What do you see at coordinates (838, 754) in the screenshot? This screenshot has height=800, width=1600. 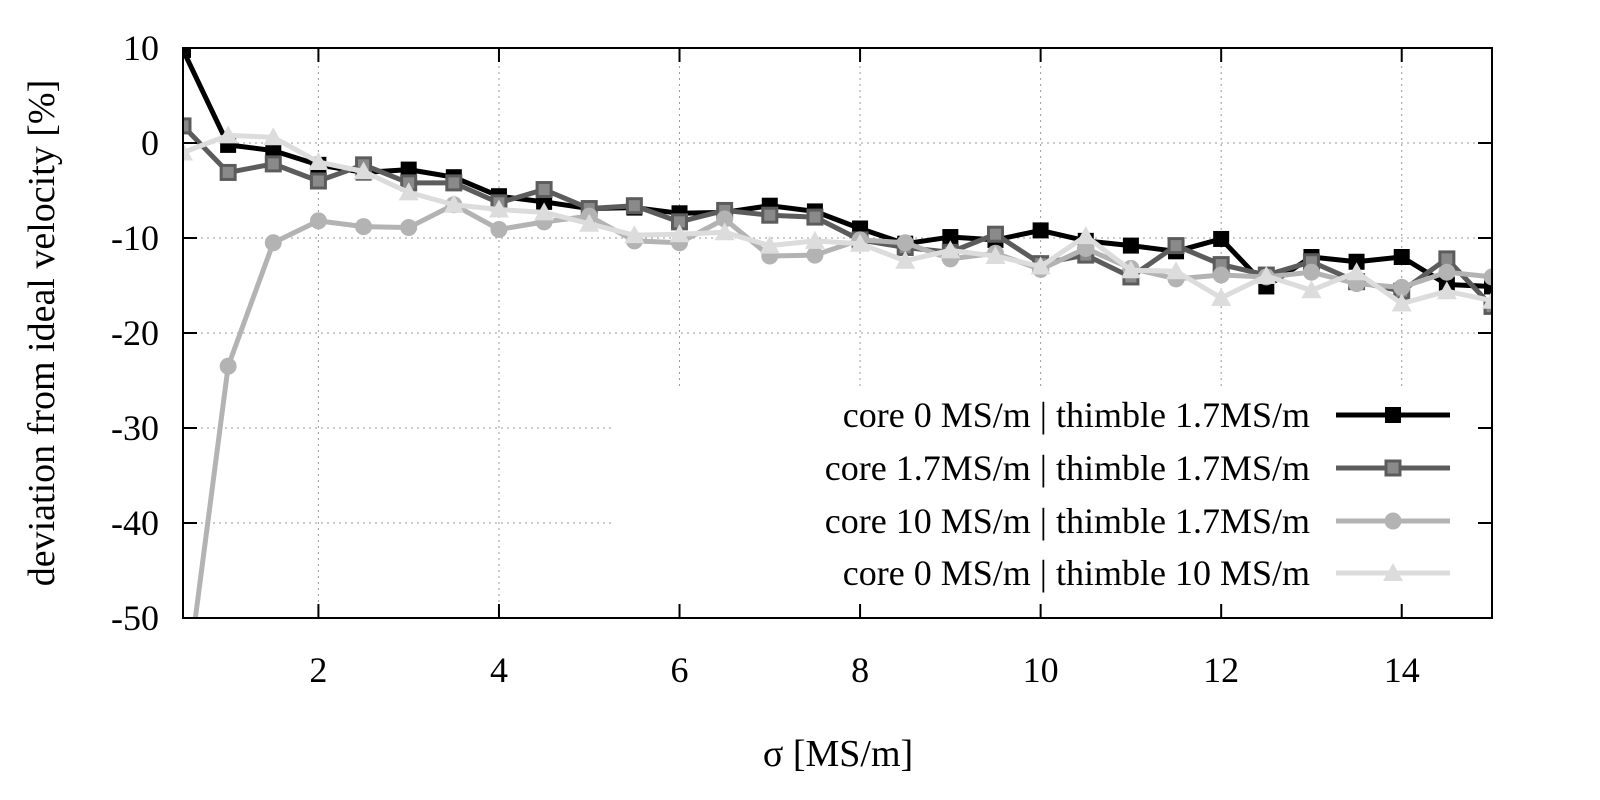 I see `x-axis-label: σ [MS/m]` at bounding box center [838, 754].